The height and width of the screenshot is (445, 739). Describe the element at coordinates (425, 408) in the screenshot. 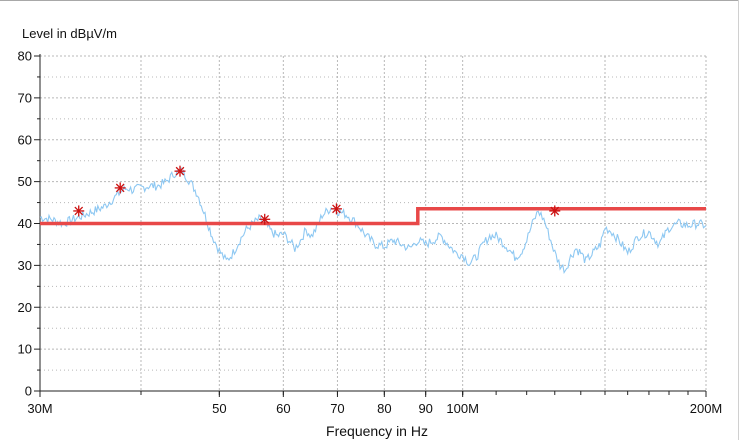

I see `x-tick-label: 90` at that location.